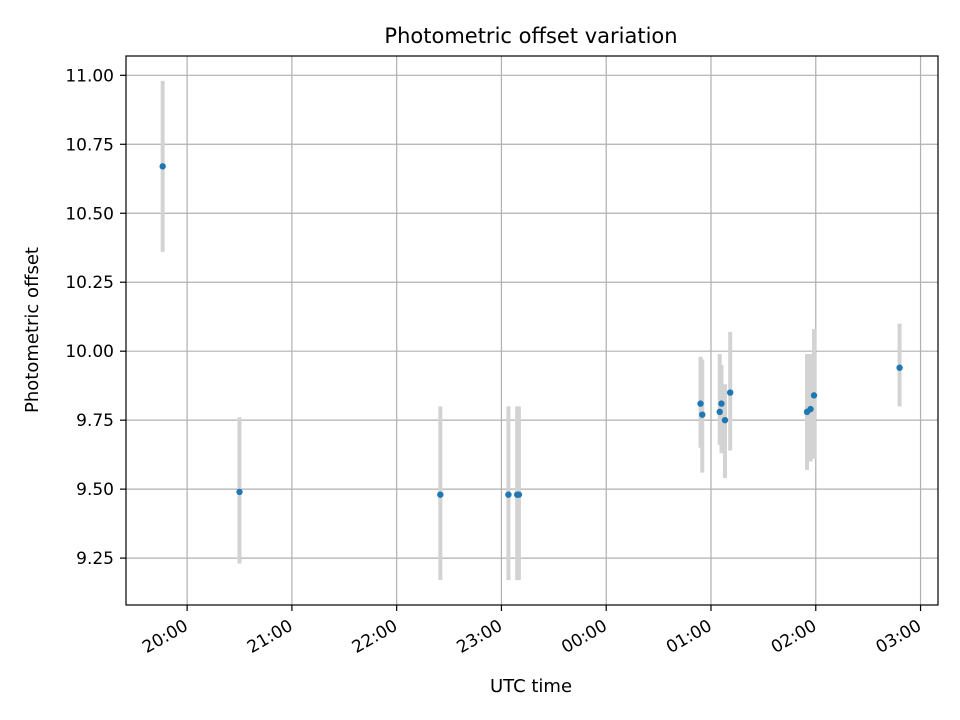  I want to click on y-tick-label: 9.25, so click(95, 559).